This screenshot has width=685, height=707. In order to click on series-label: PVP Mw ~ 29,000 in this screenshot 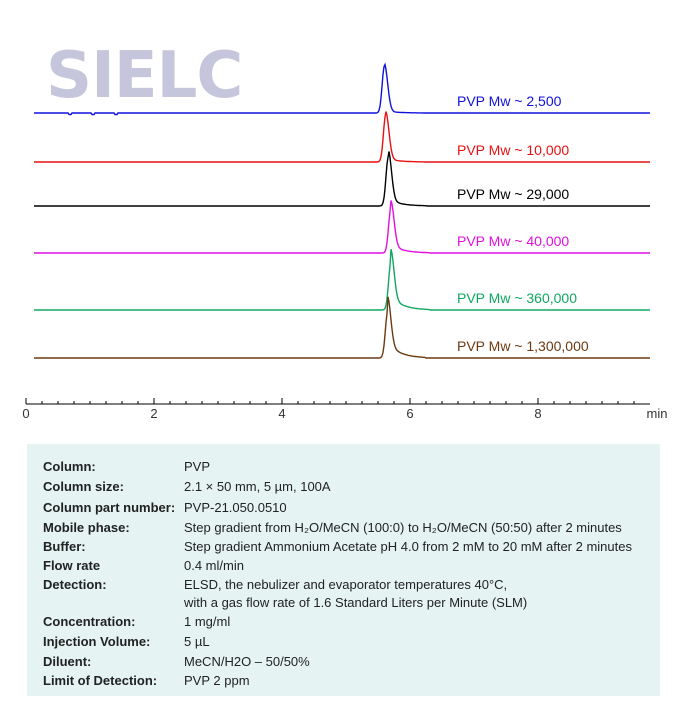, I will do `click(513, 194)`.